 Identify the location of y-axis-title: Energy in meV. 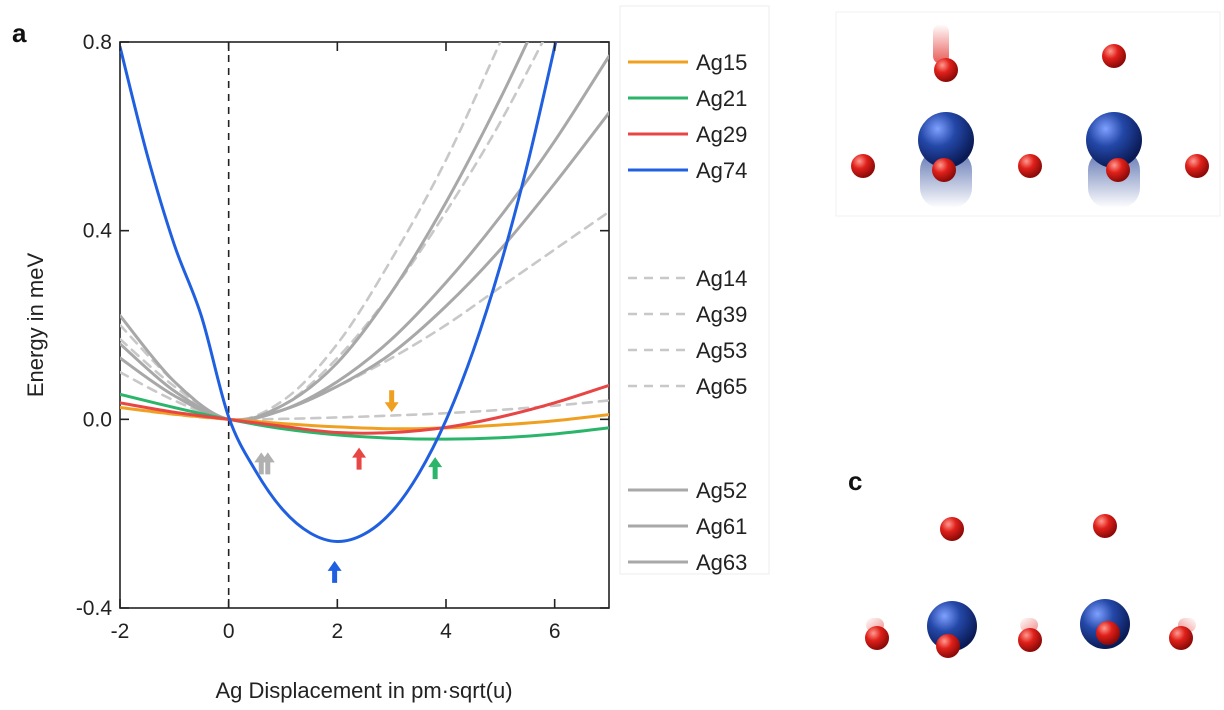
(35, 325).